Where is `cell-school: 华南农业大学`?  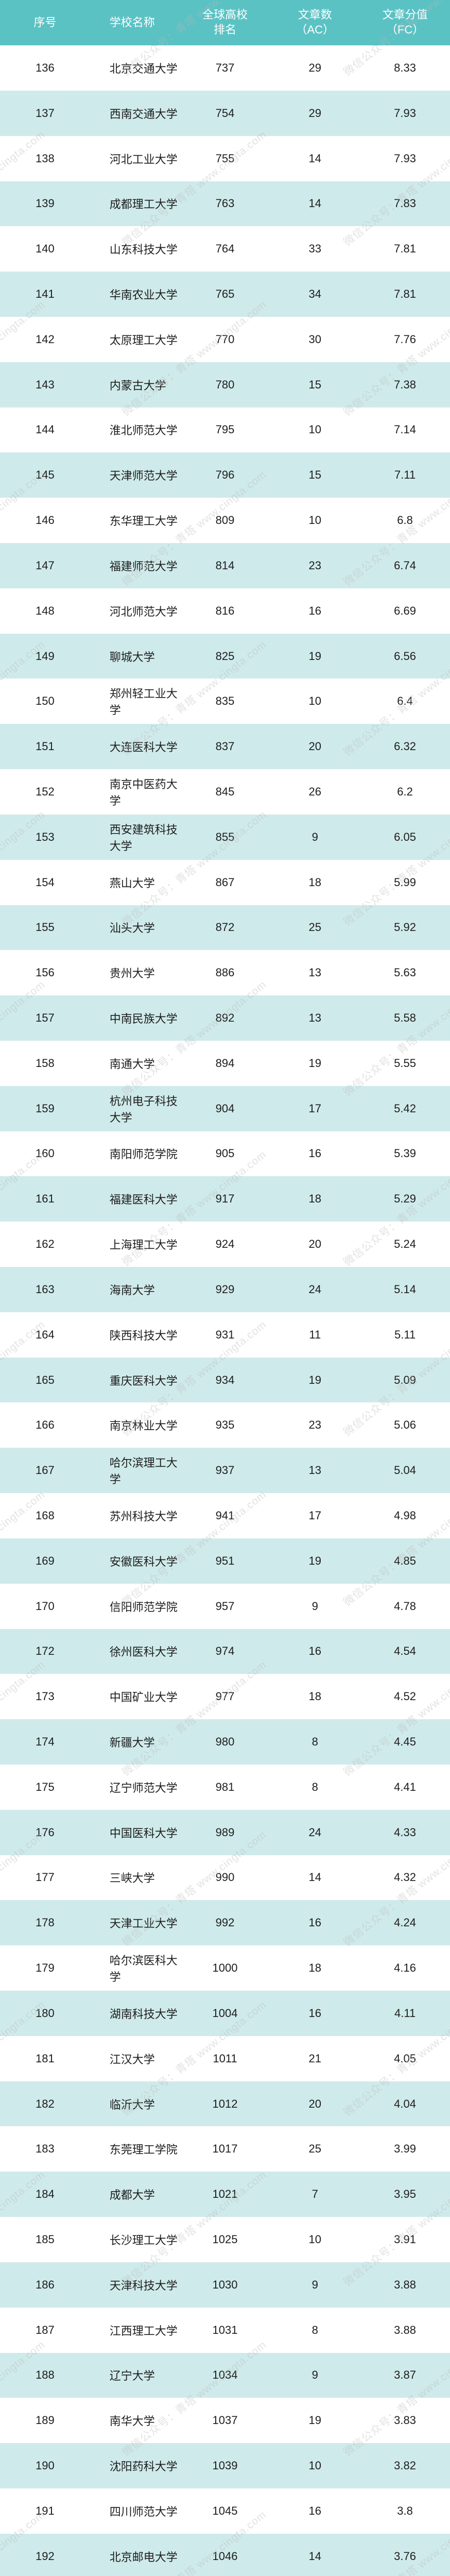 cell-school: 华南农业大学 is located at coordinates (143, 295).